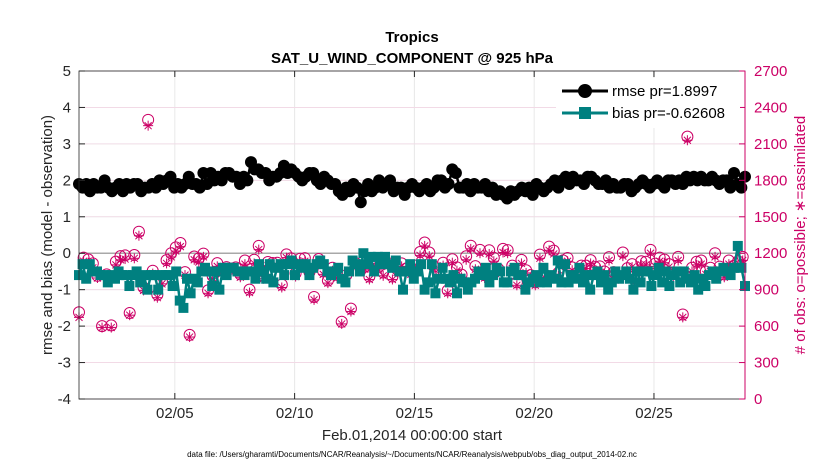 This screenshot has width=830, height=470. I want to click on y-tick-label: 5, so click(67, 71).